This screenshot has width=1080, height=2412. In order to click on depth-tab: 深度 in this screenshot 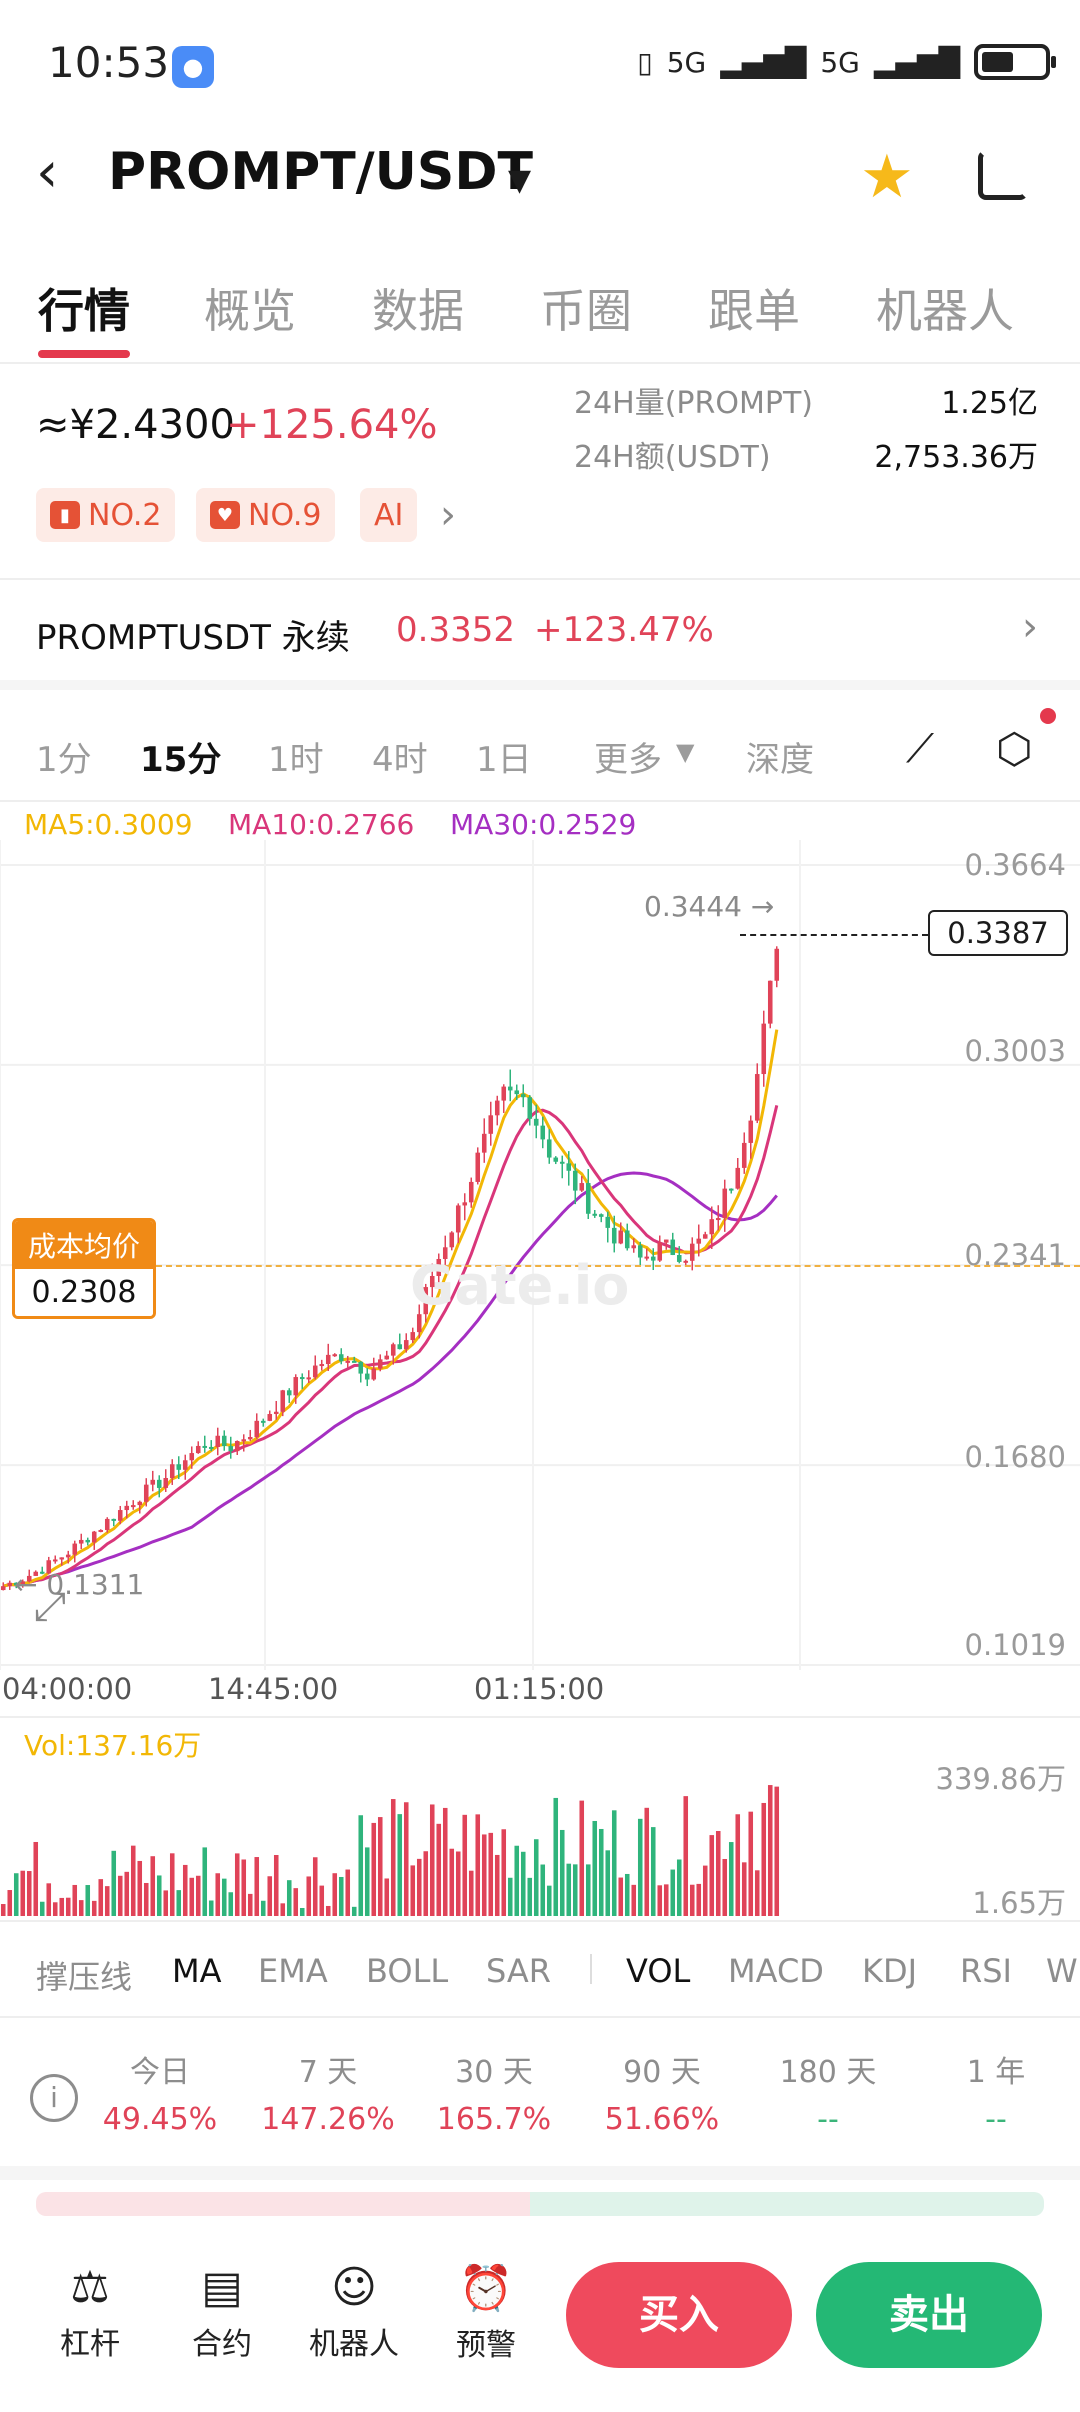, I will do `click(780, 760)`.